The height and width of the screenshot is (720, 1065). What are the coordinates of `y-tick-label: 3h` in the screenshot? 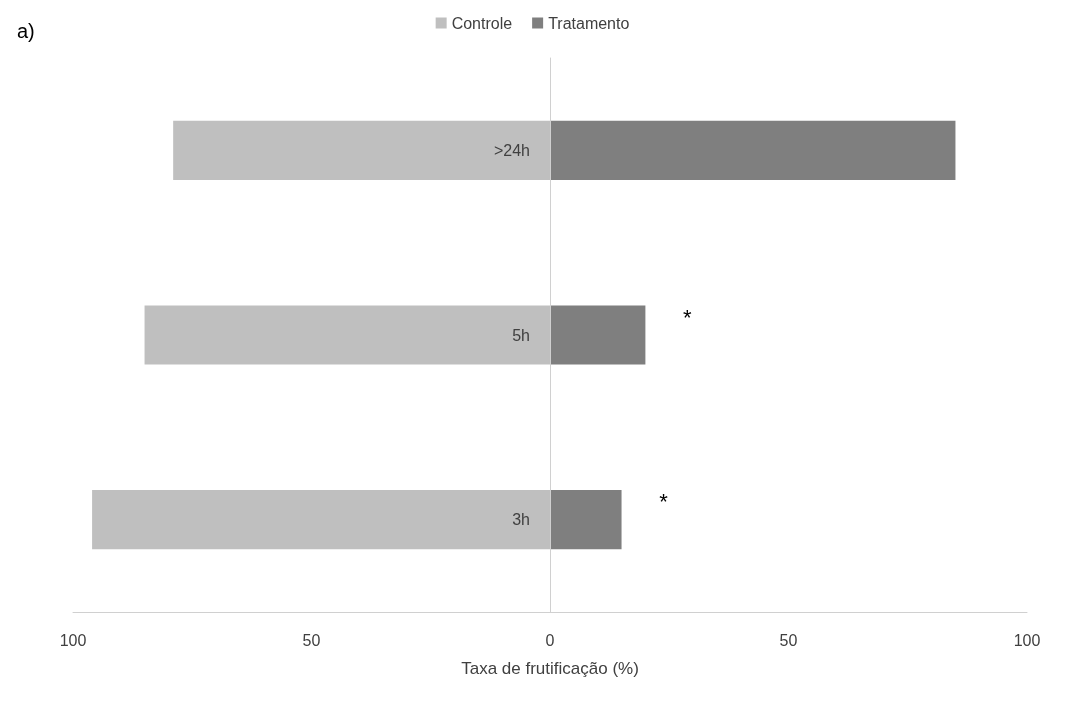 It's located at (521, 520).